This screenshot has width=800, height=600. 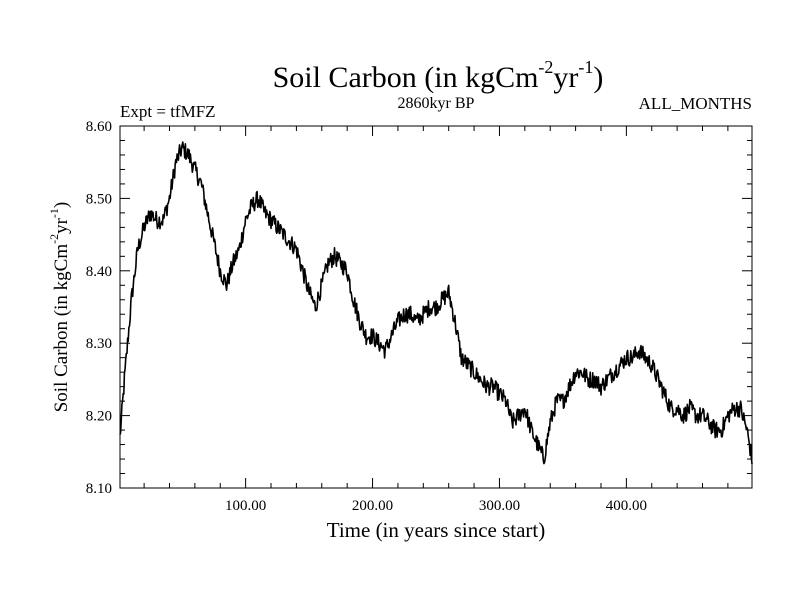 What do you see at coordinates (436, 530) in the screenshot?
I see `x-axis-label: Time (in years since start)` at bounding box center [436, 530].